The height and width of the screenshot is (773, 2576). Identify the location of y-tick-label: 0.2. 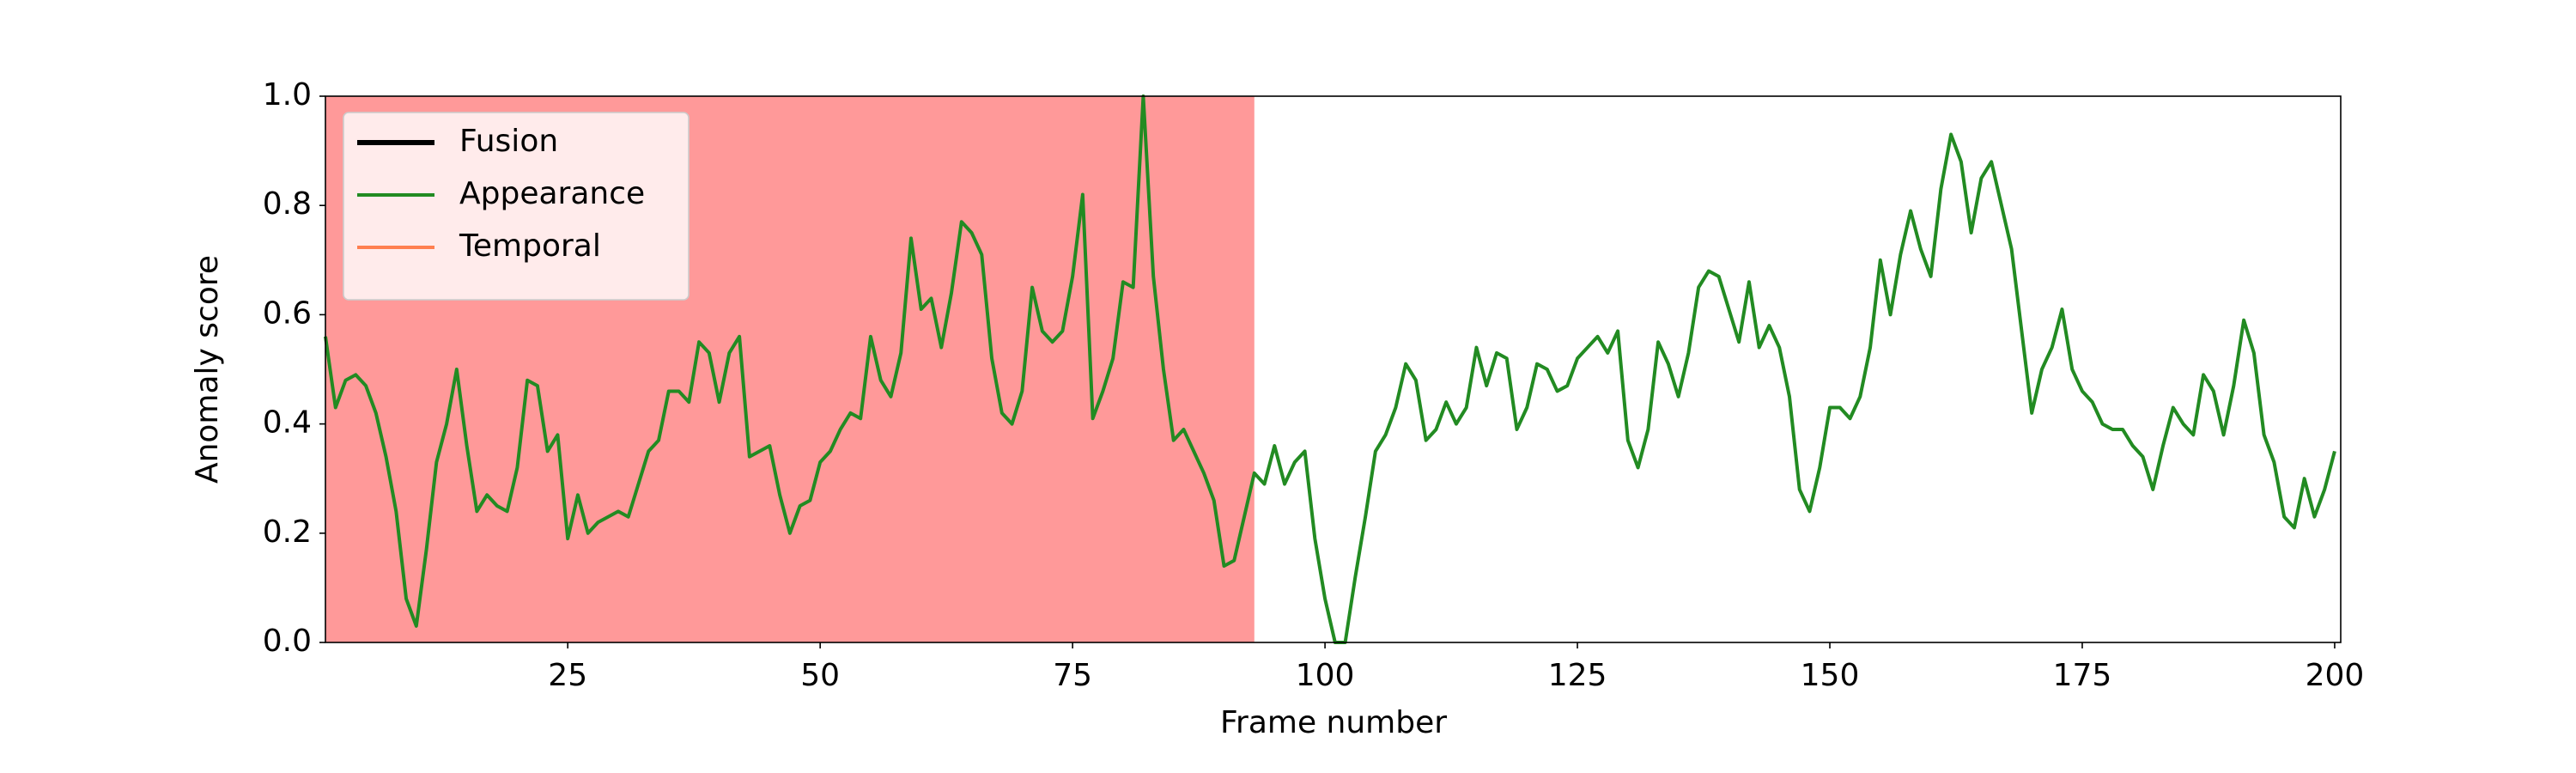
(287, 532).